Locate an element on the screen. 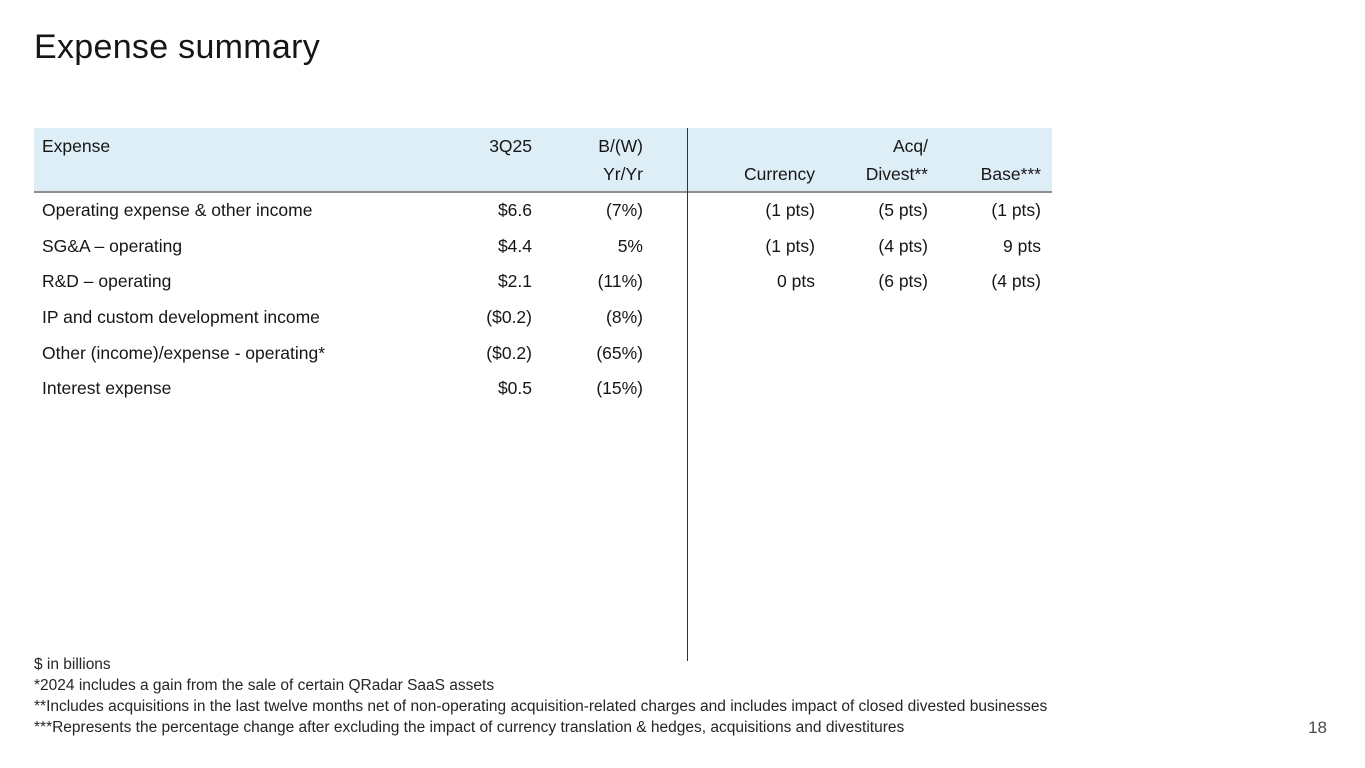 This screenshot has width=1365, height=768. header-bw: B/(W) is located at coordinates (620, 146).